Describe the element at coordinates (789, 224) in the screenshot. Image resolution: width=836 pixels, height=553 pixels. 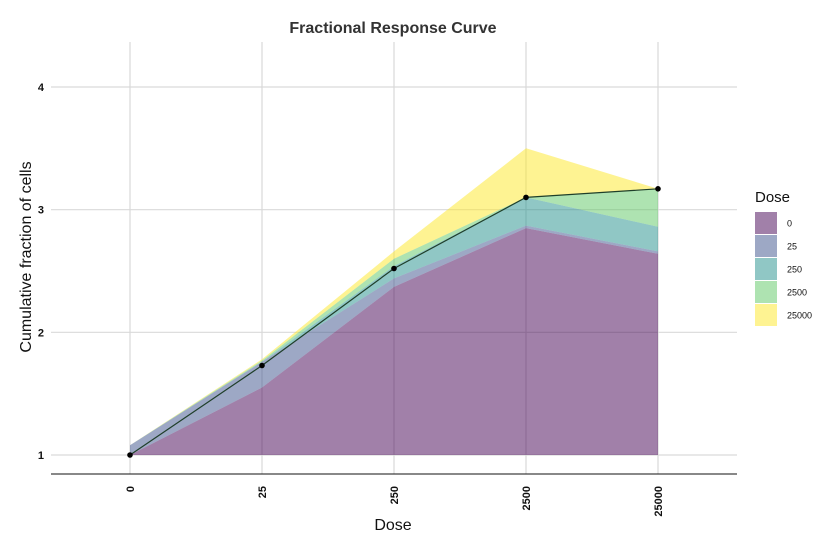
I see `legend-label-0: 0` at that location.